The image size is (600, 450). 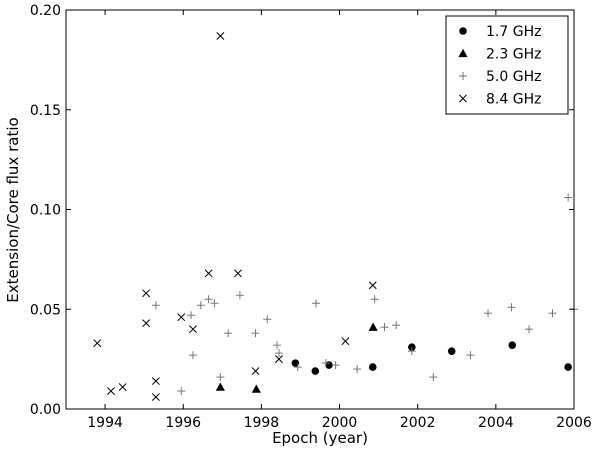 What do you see at coordinates (45, 11) in the screenshot?
I see `y-tick-label: 0.20` at bounding box center [45, 11].